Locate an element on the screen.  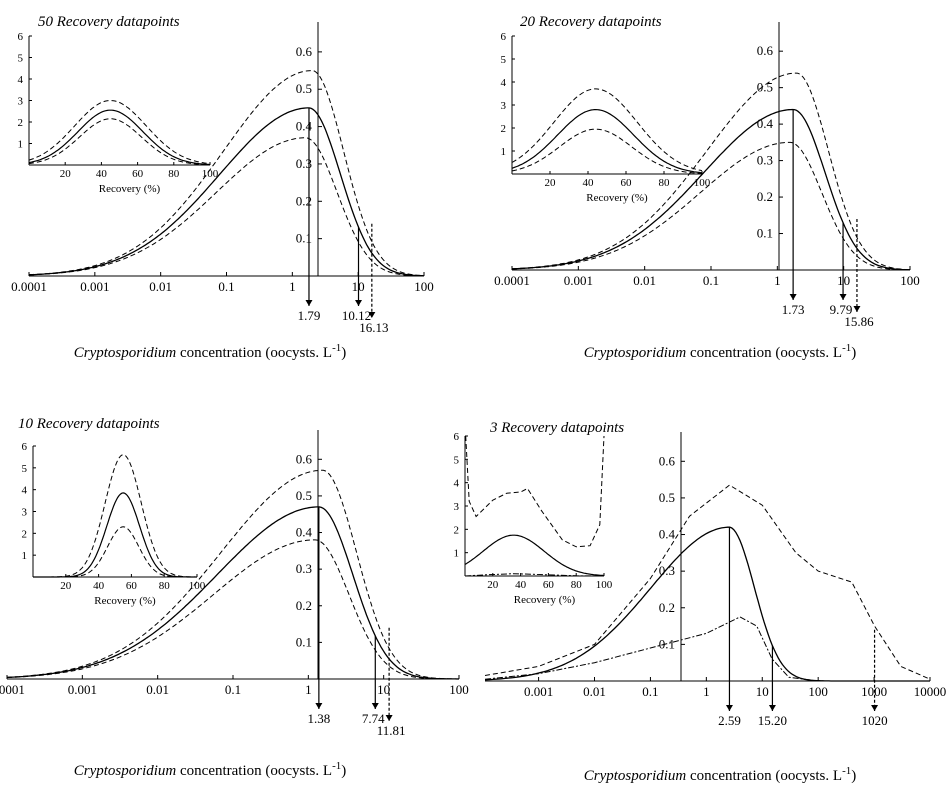
x-tick-label: 0.01 is located at coordinates (157, 689).